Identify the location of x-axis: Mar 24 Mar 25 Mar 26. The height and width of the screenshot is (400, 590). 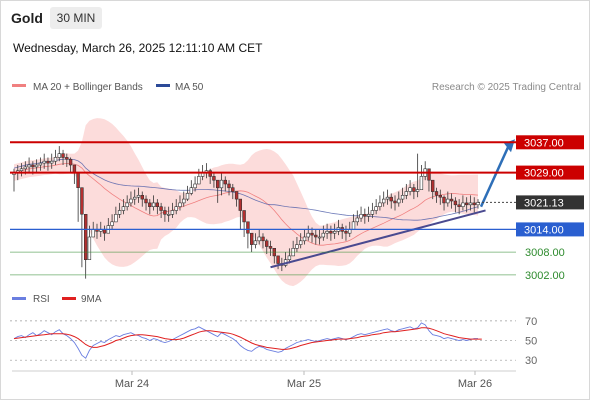
(303, 380).